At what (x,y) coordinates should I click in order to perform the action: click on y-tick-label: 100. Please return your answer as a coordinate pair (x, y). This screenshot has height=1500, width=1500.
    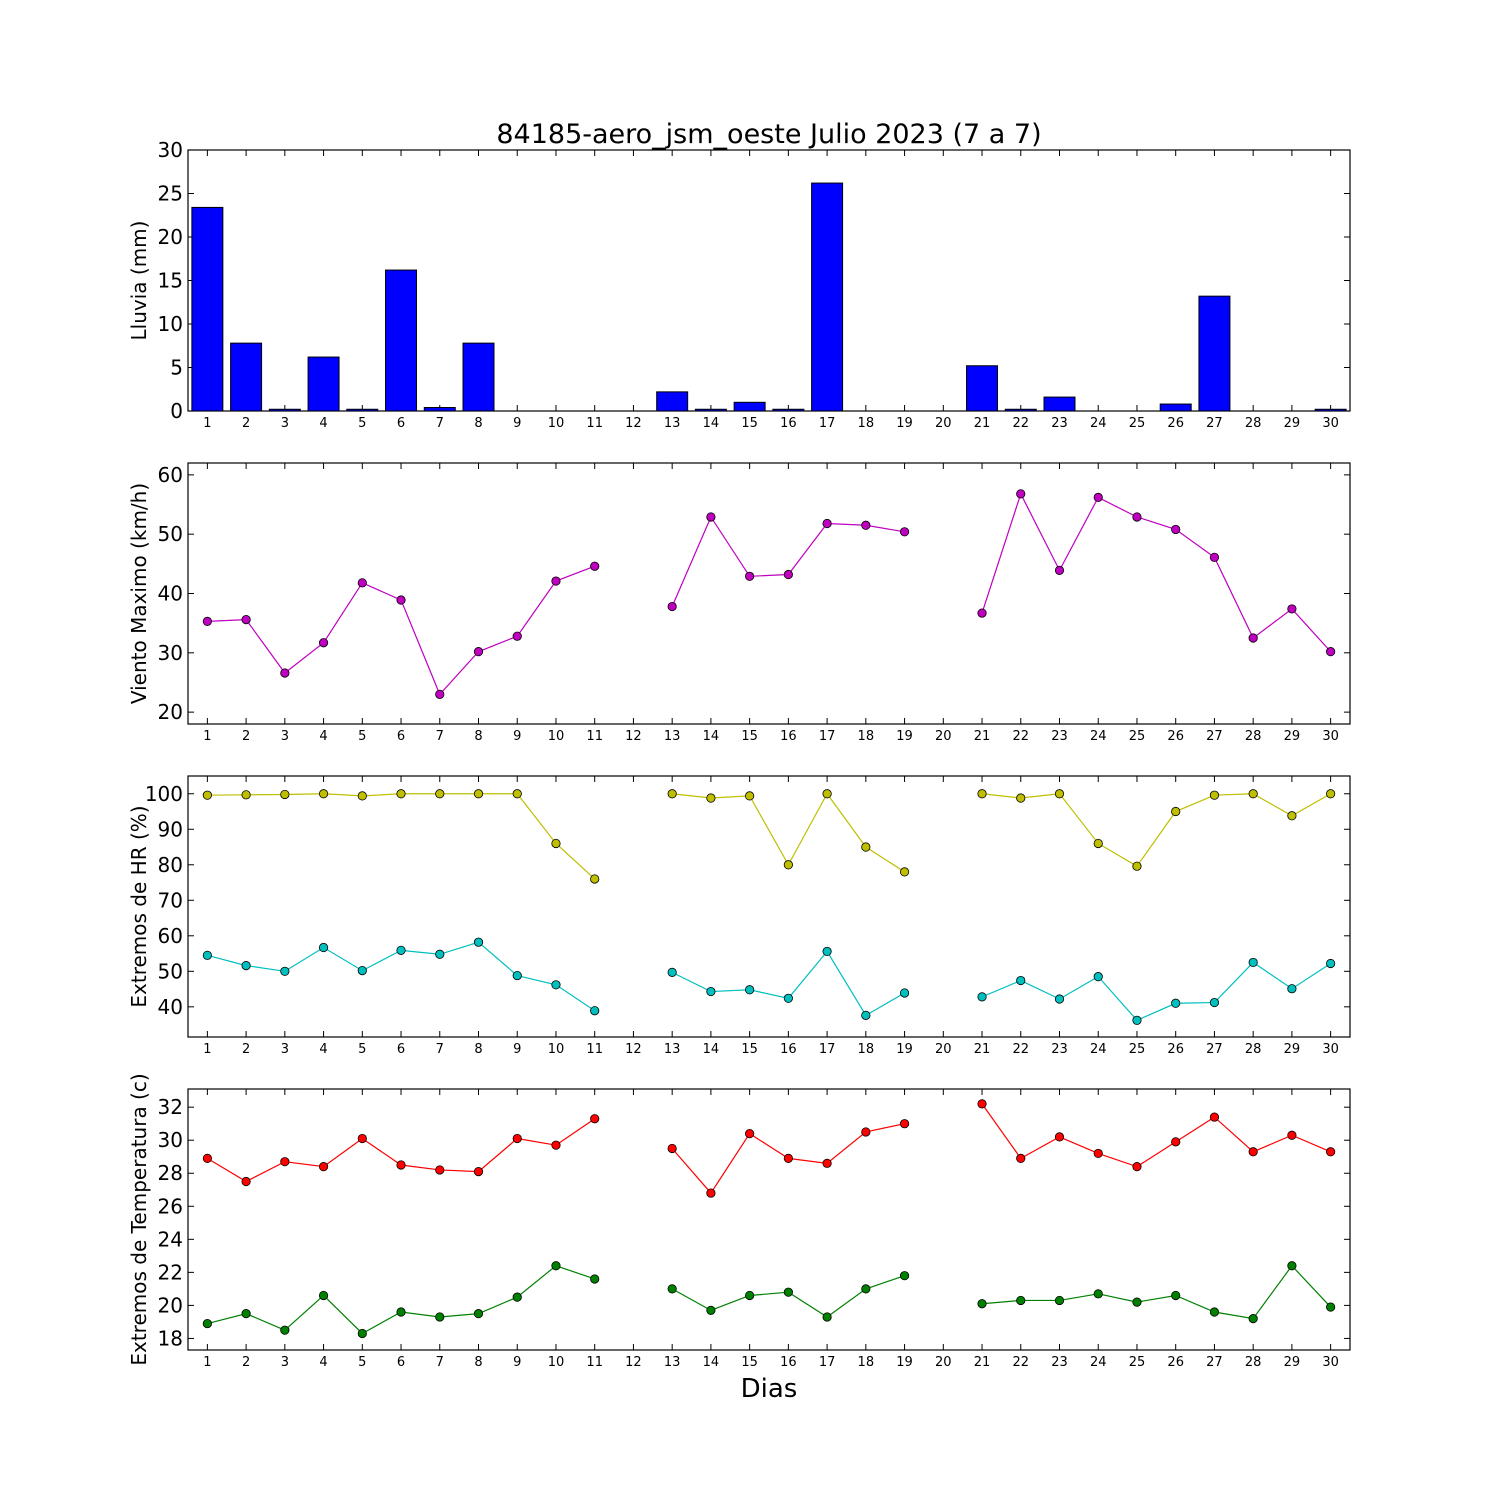
    Looking at the image, I should click on (164, 794).